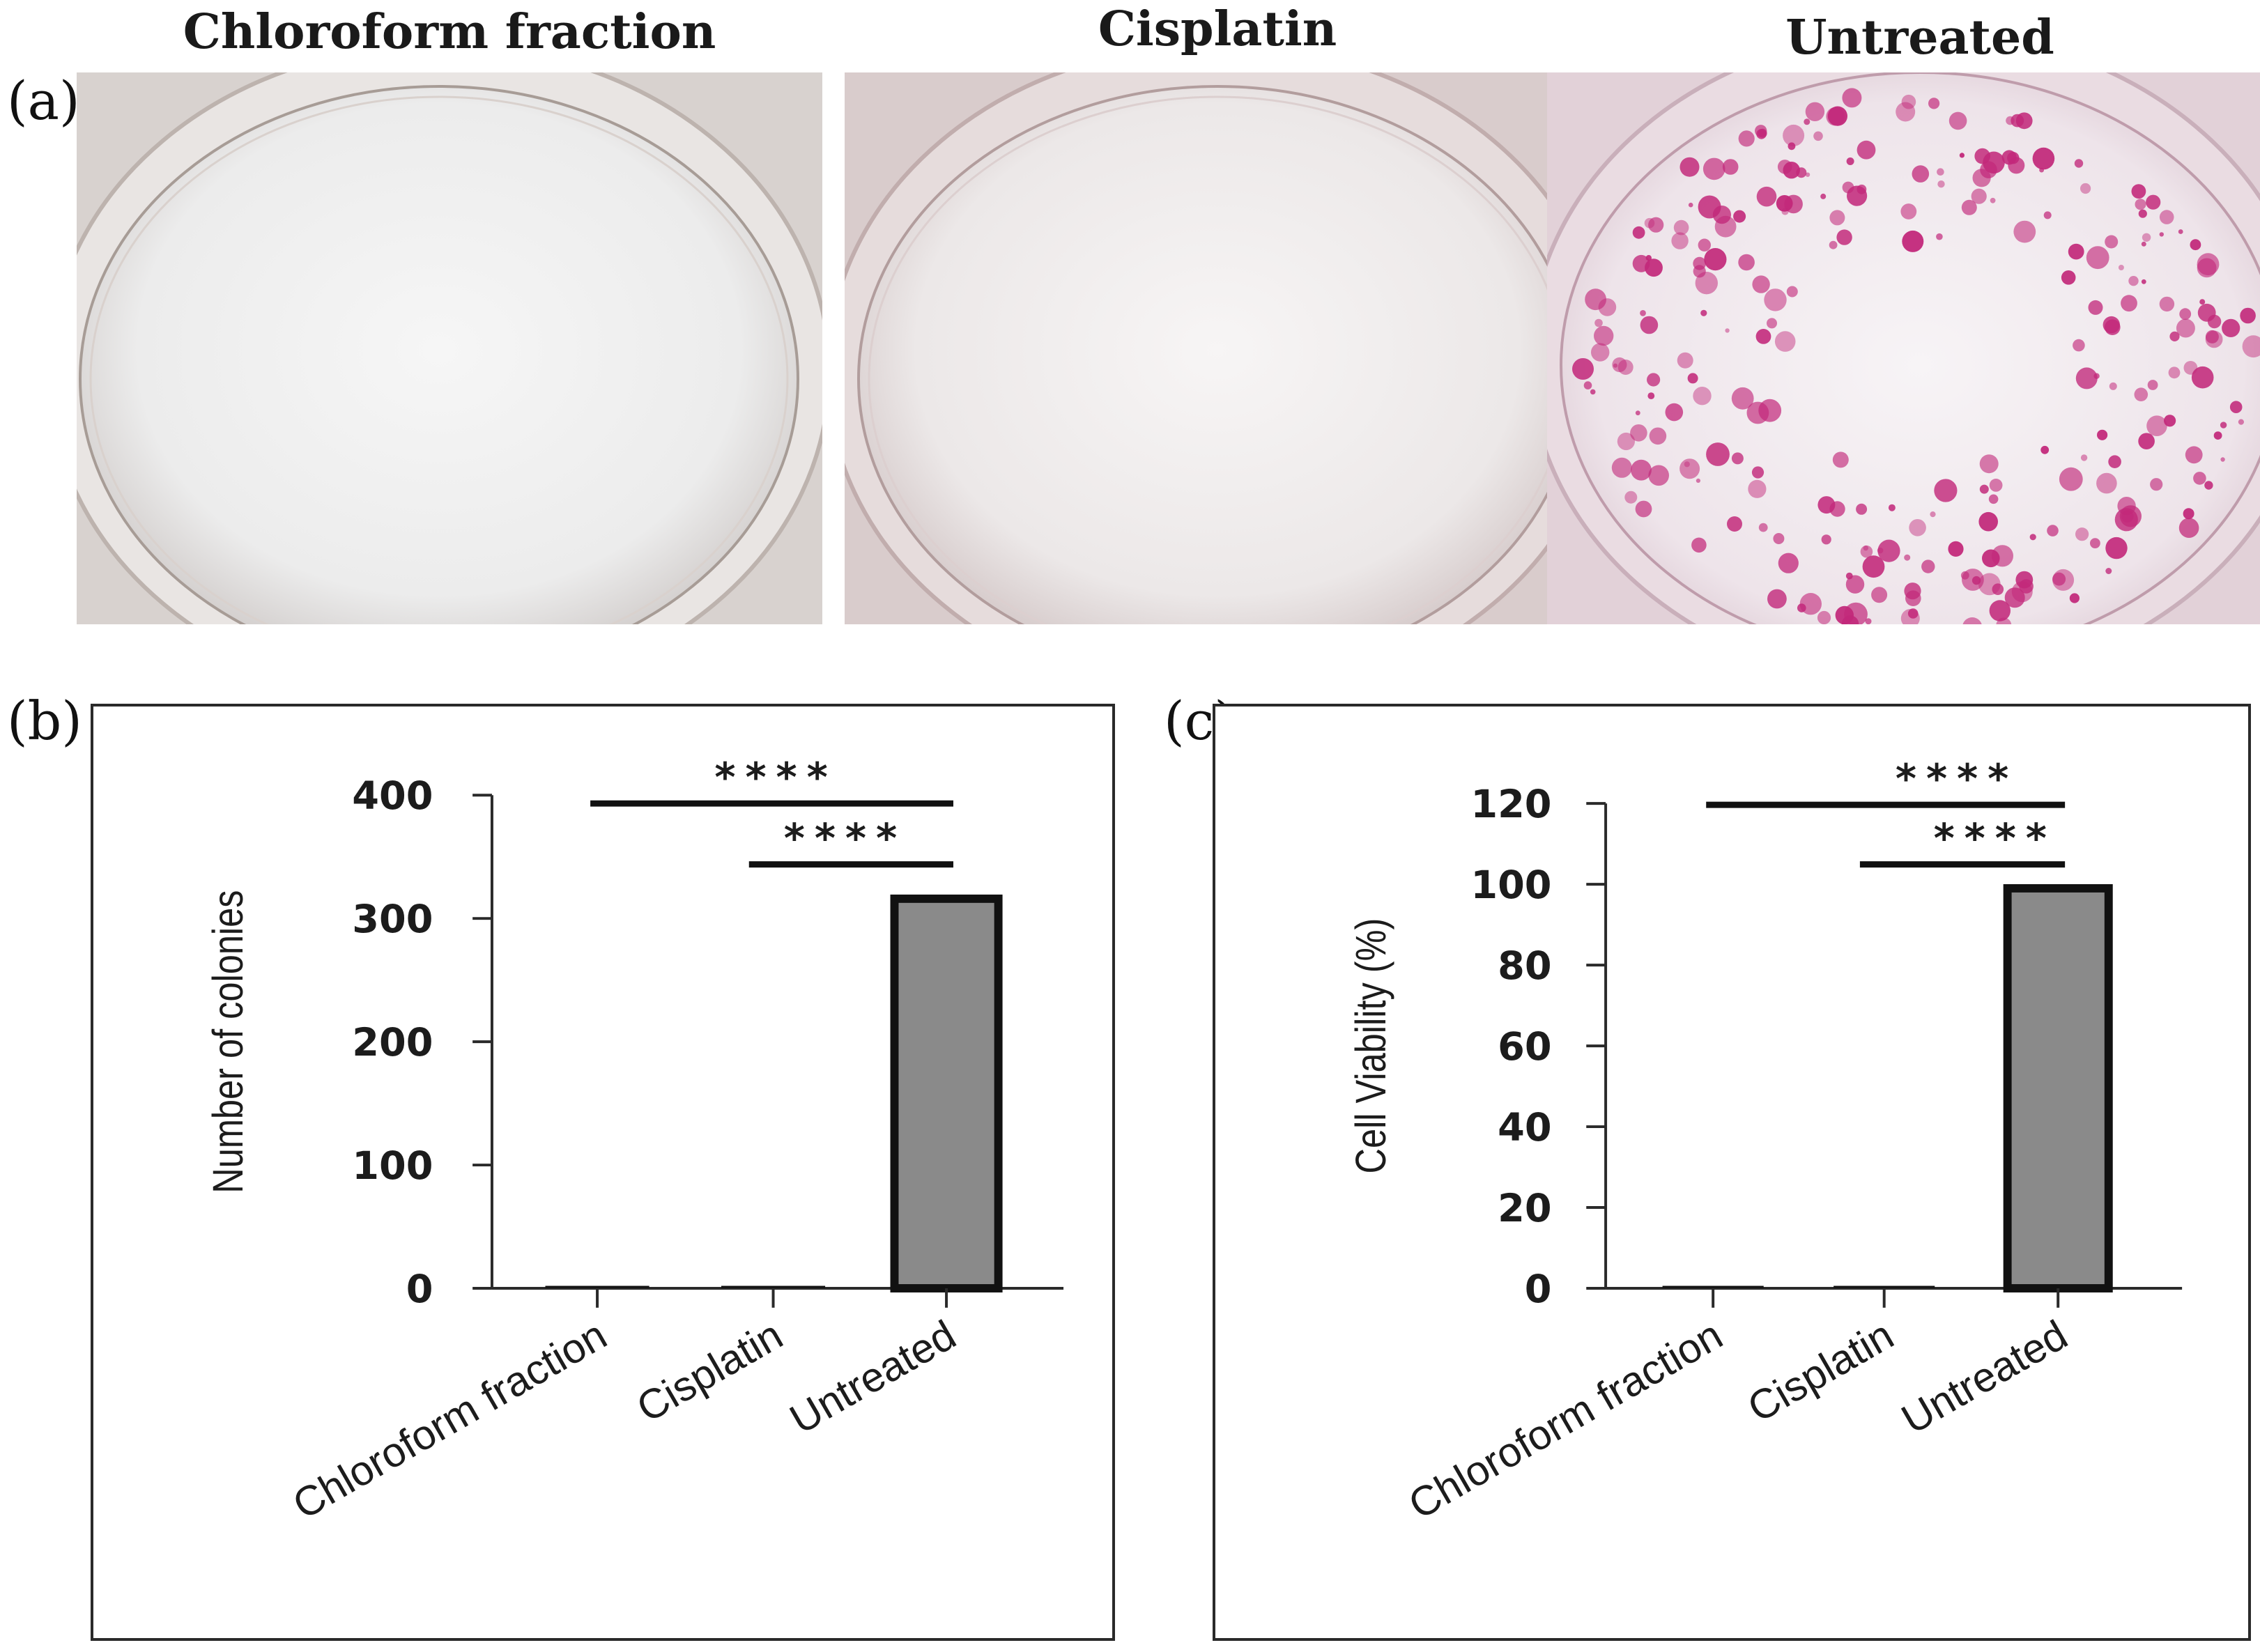  What do you see at coordinates (228, 1041) in the screenshot?
I see `chart-b-y-axis-title: Number of colonies` at bounding box center [228, 1041].